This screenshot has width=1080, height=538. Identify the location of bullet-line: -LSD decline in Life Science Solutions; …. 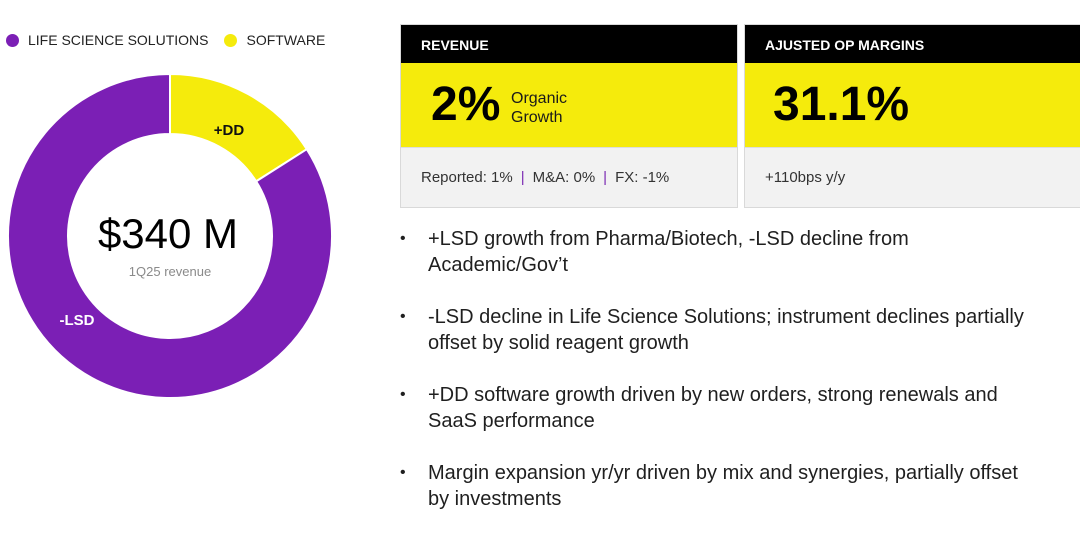
(726, 317).